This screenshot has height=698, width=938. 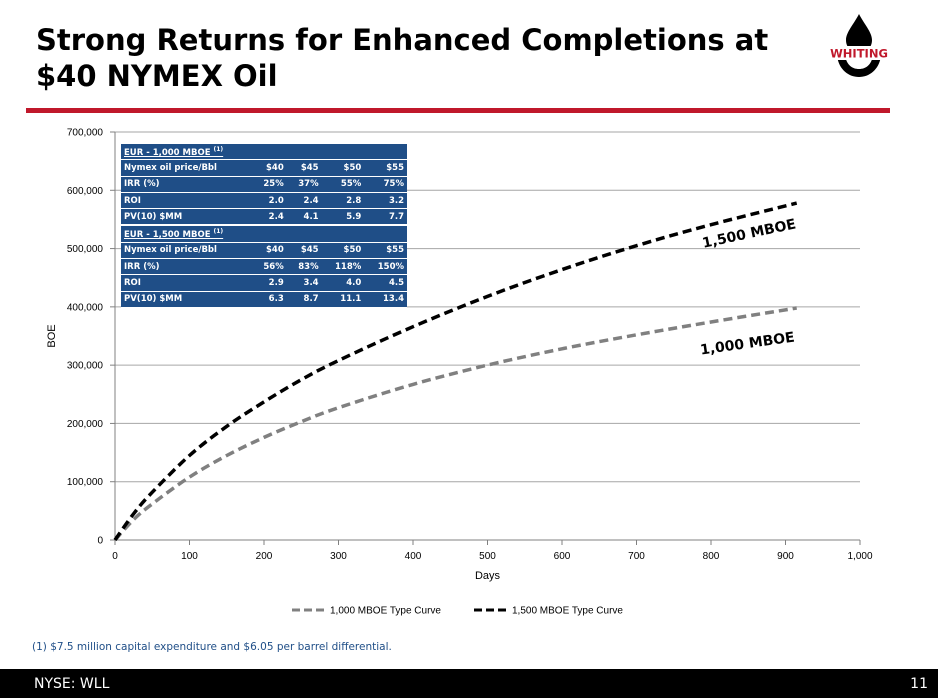 I want to click on series-label-1: 1,000 MBOE, so click(x=747, y=343).